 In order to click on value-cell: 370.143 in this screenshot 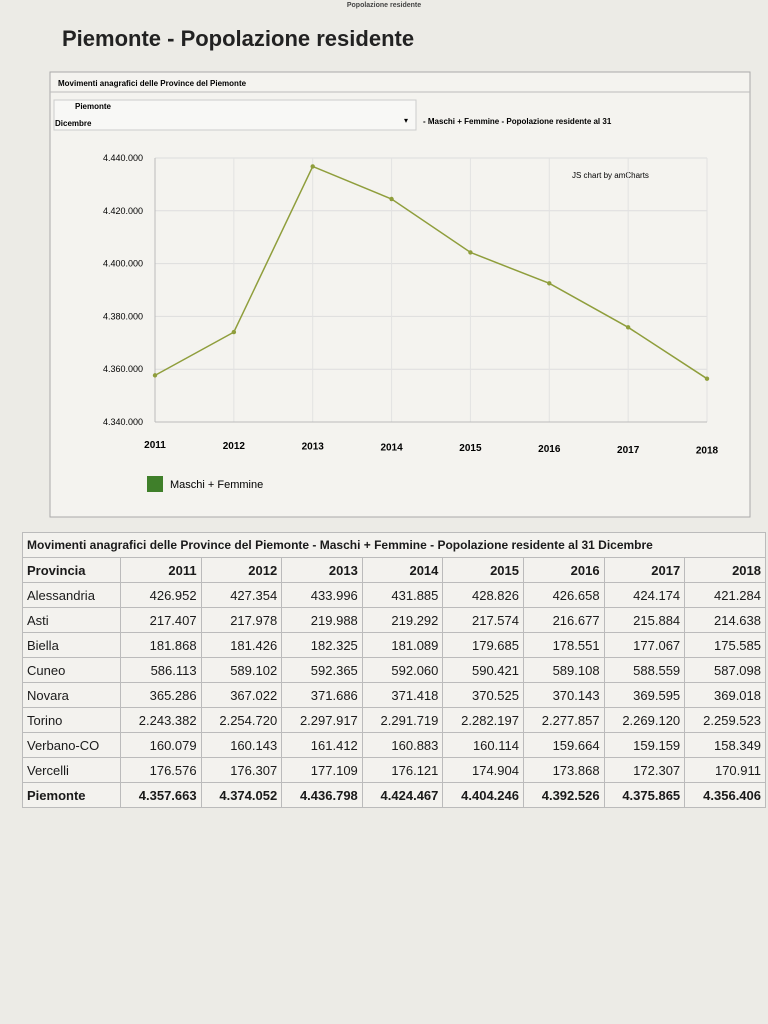, I will do `click(563, 695)`.